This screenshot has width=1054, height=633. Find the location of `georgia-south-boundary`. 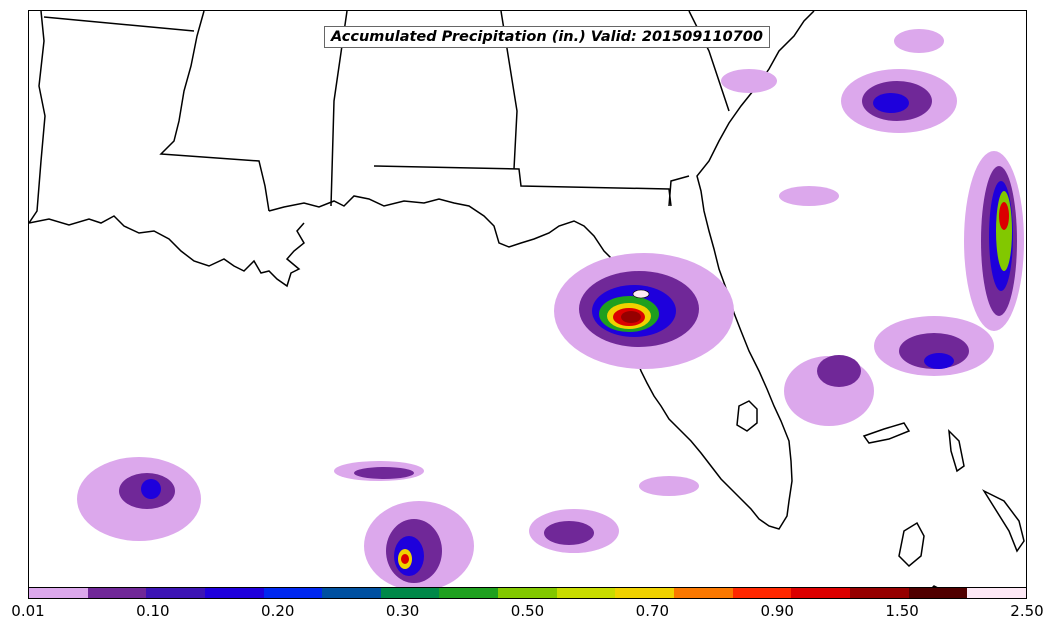

georgia-south-boundary is located at coordinates (679, 191).